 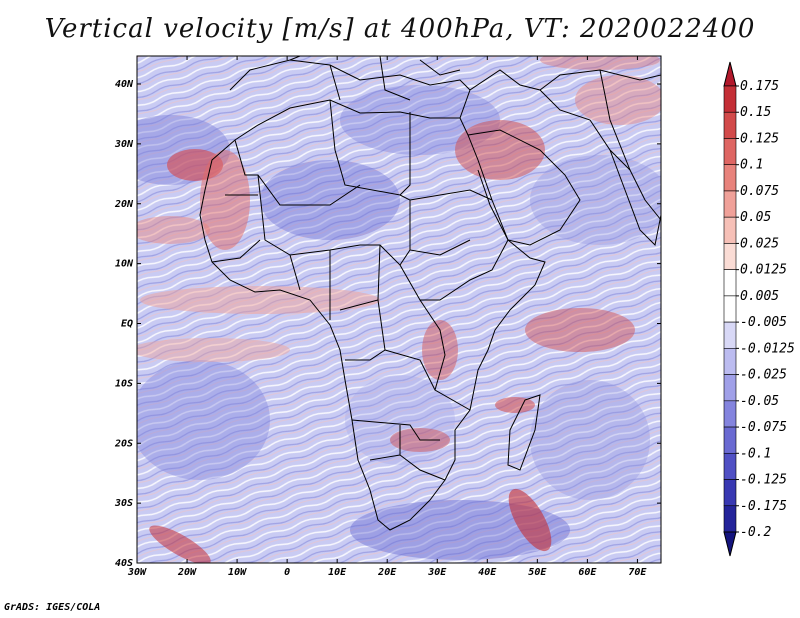 I want to click on lon-tick-label: 20E, so click(x=387, y=572).